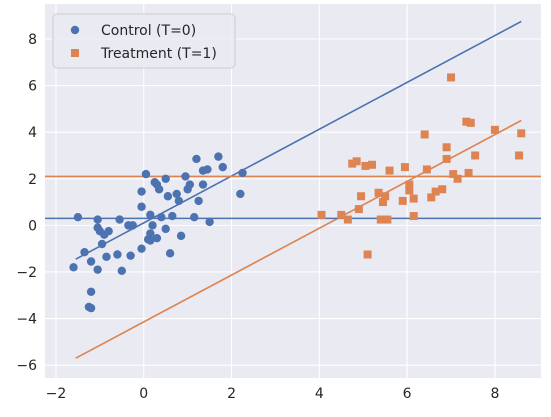  What do you see at coordinates (26, 273) in the screenshot?
I see `y-tick-label: −2` at bounding box center [26, 273].